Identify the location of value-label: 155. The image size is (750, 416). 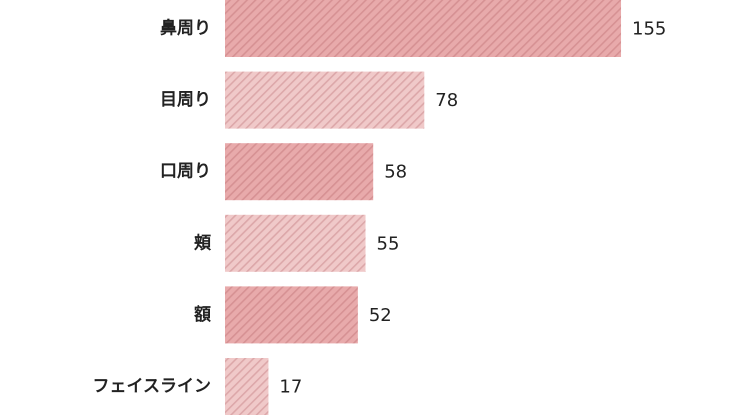
(649, 29).